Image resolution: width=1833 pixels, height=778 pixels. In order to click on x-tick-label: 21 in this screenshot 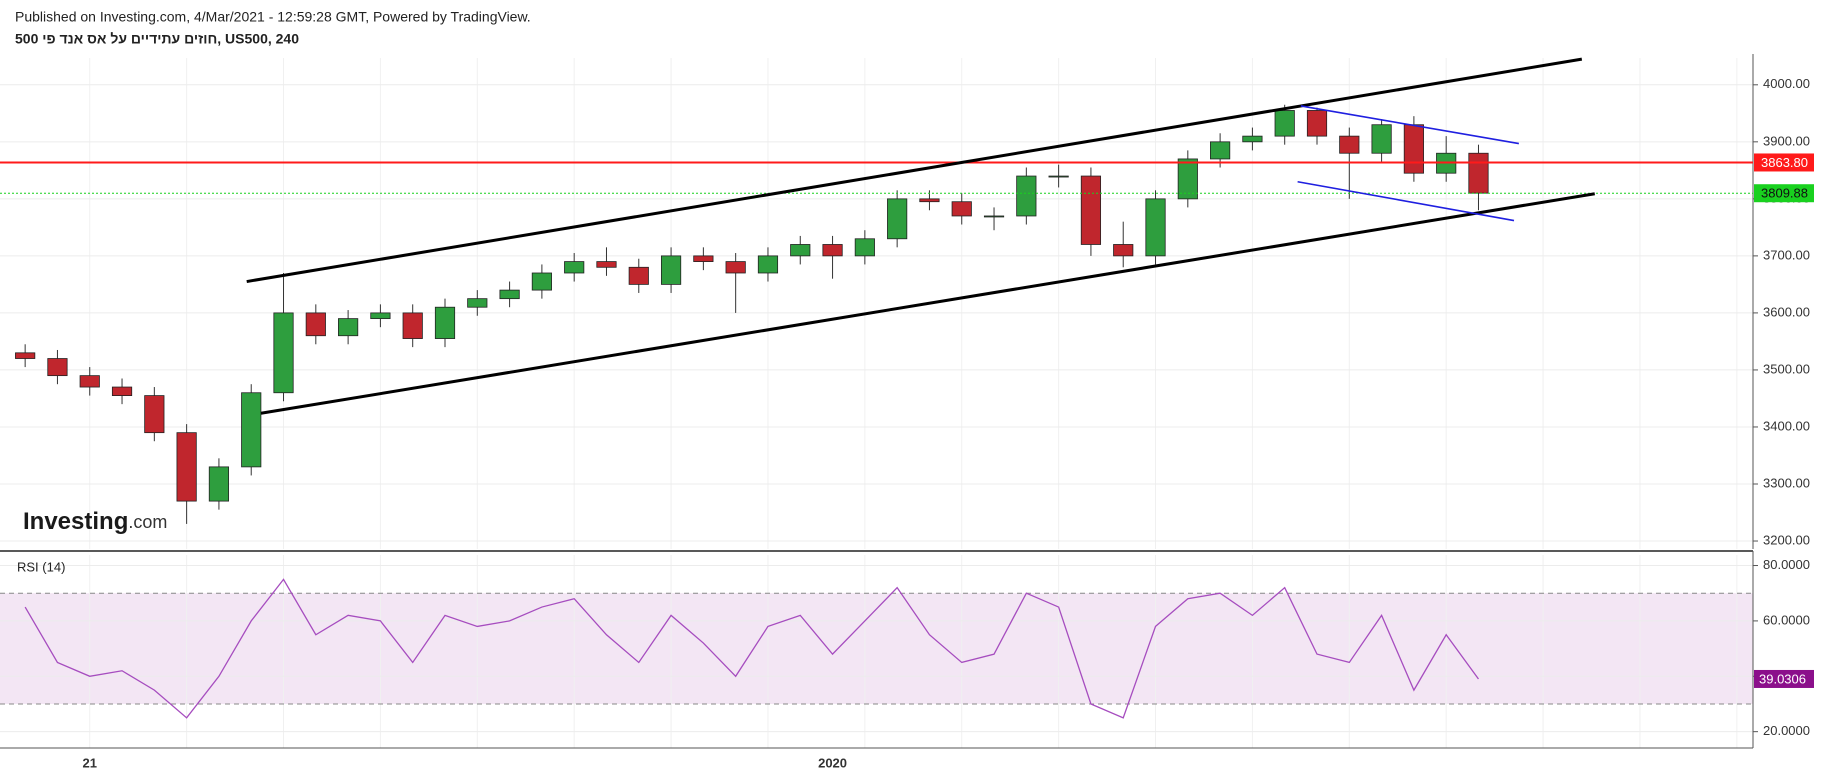, I will do `click(90, 762)`.